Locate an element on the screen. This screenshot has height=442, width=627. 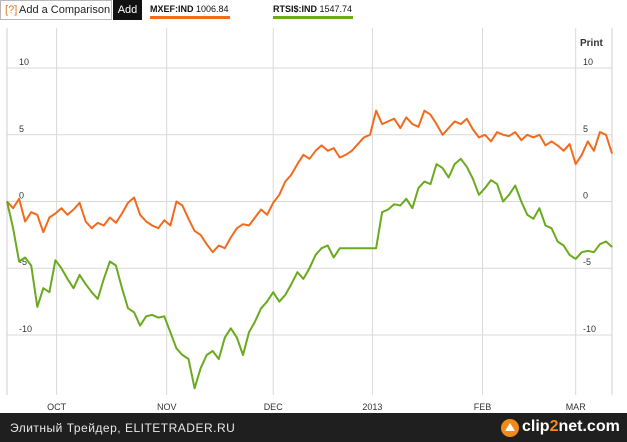
help-glyph: ? is located at coordinates (11, 10).